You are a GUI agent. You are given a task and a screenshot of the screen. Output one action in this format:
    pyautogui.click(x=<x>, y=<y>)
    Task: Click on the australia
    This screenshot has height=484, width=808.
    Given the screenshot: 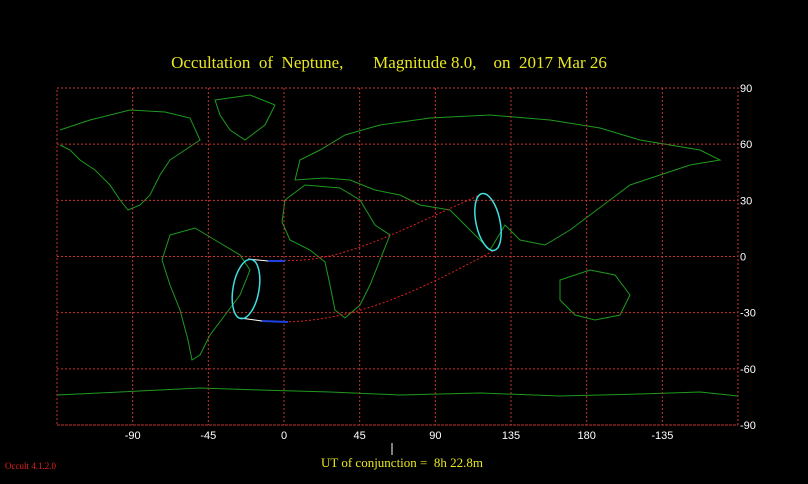 What is the action you would take?
    pyautogui.click(x=595, y=295)
    